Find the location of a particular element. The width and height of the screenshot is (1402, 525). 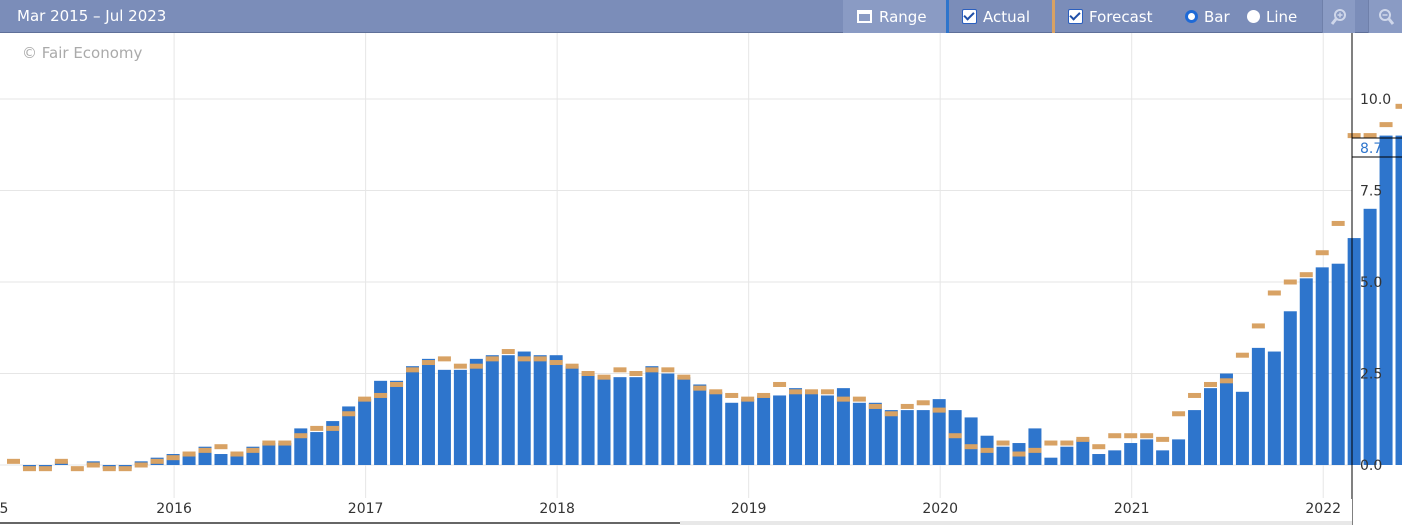

forecast-toggle: Forecast is located at coordinates (1123, 16).